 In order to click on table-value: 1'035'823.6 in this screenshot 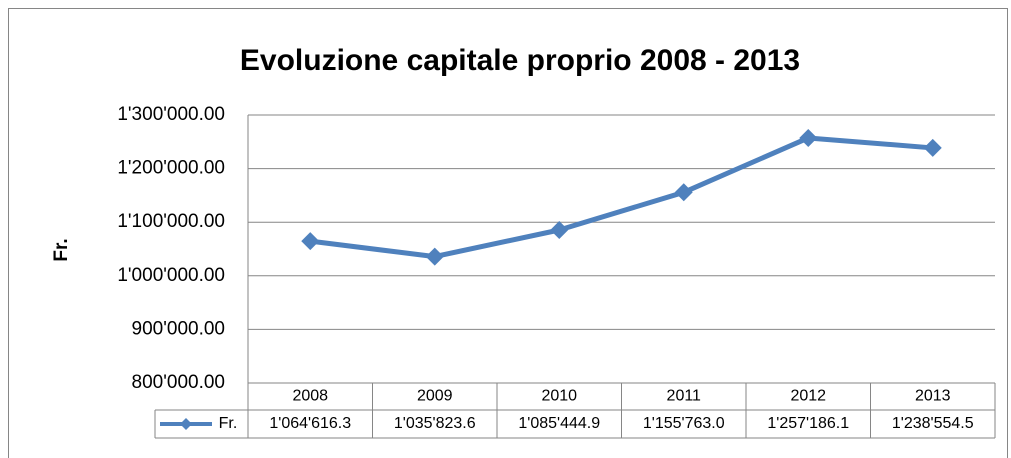, I will do `click(435, 423)`.